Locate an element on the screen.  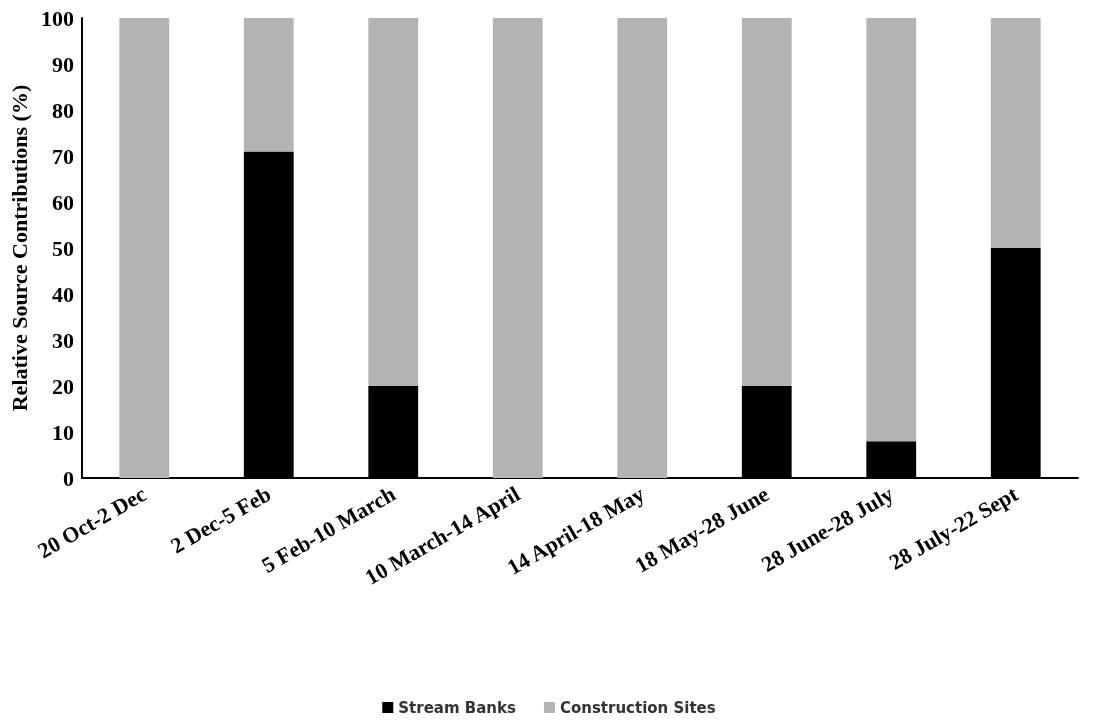
y-tick-label: 70 is located at coordinates (63, 156).